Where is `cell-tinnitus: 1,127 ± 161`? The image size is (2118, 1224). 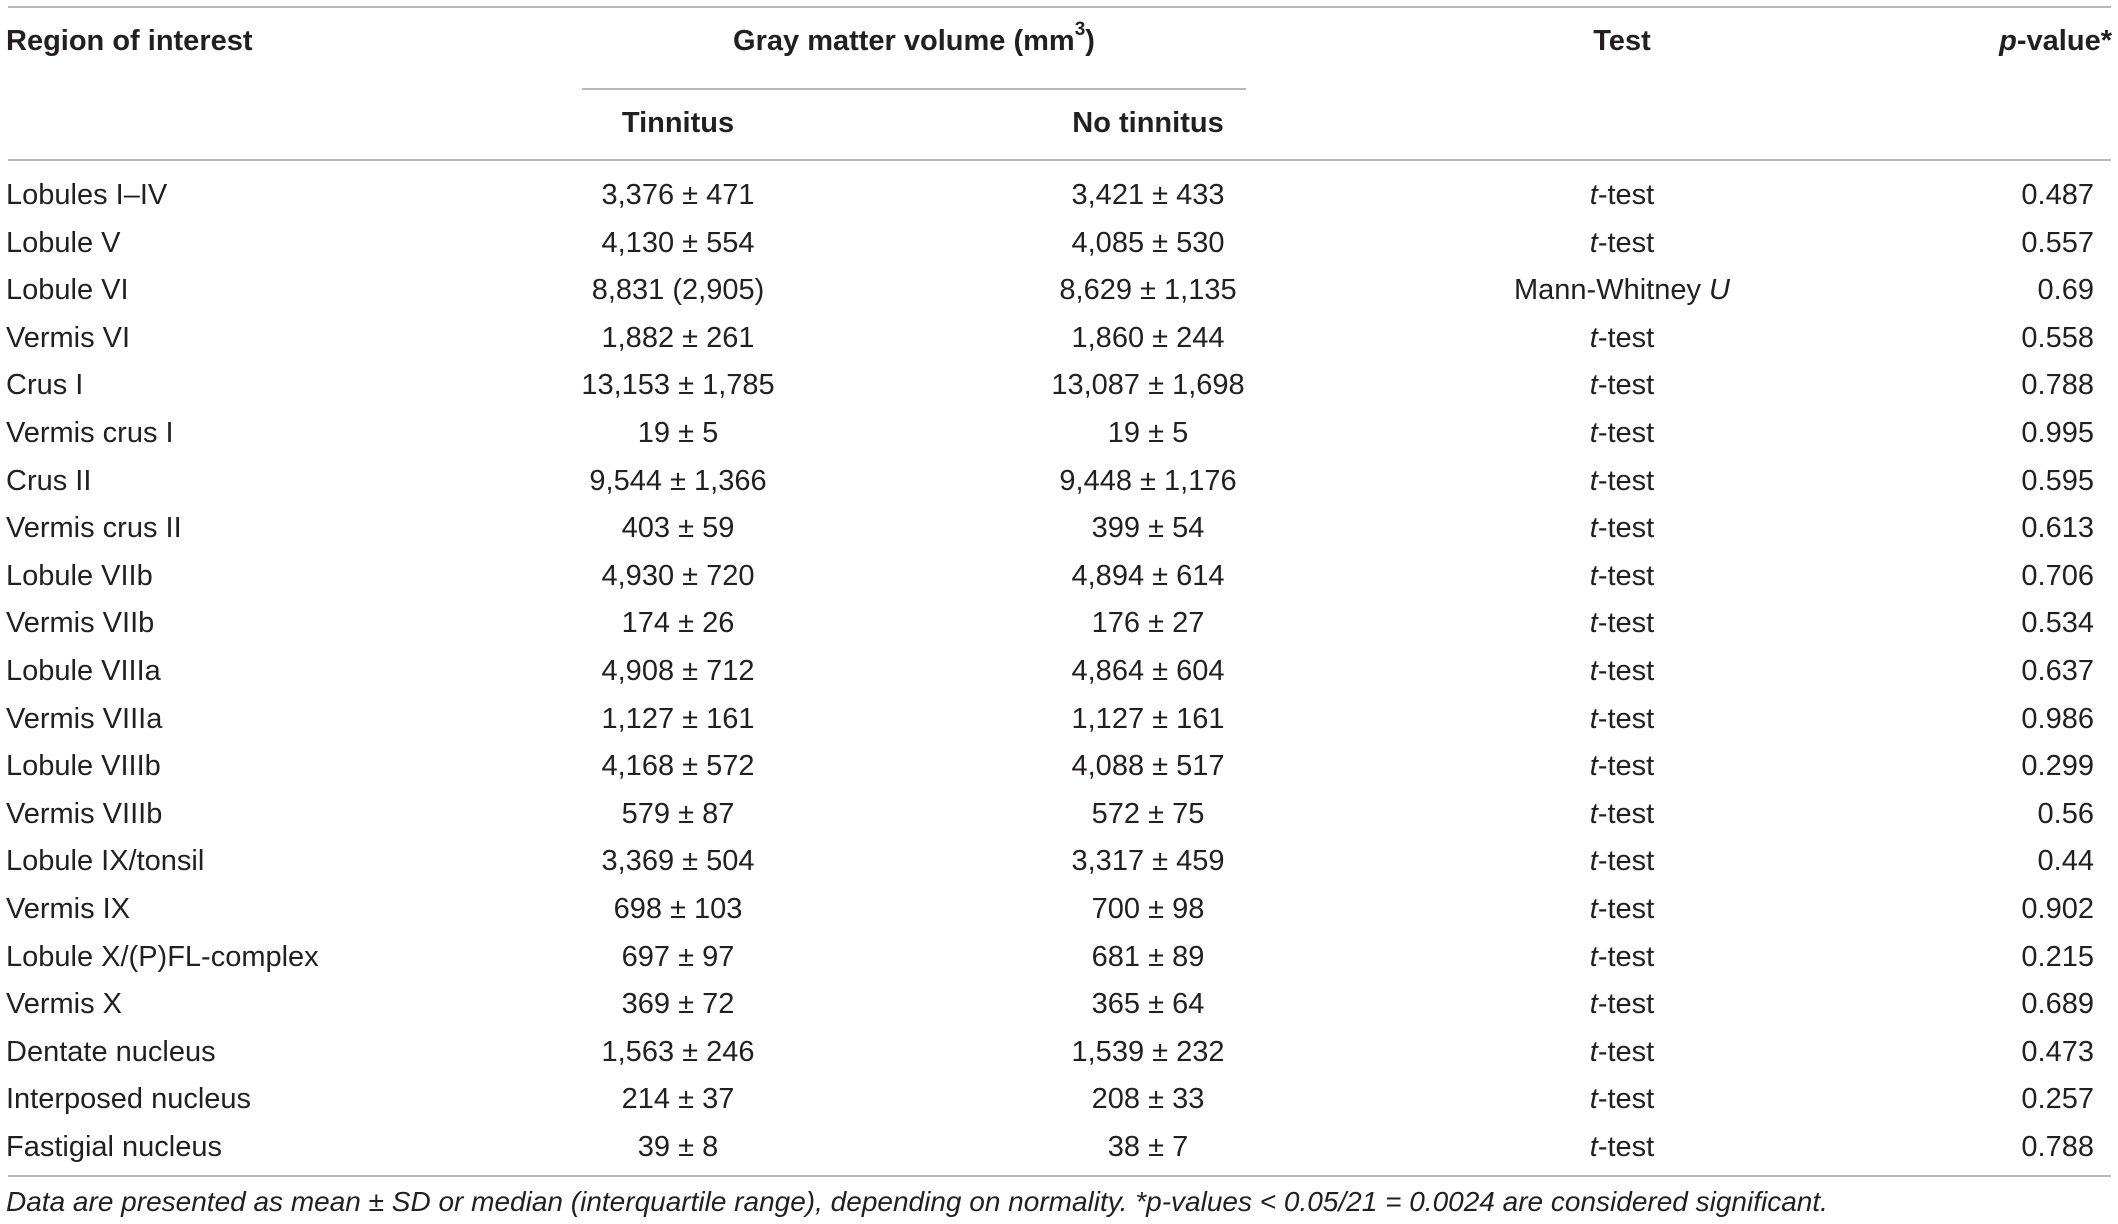
cell-tinnitus: 1,127 ± 161 is located at coordinates (678, 719).